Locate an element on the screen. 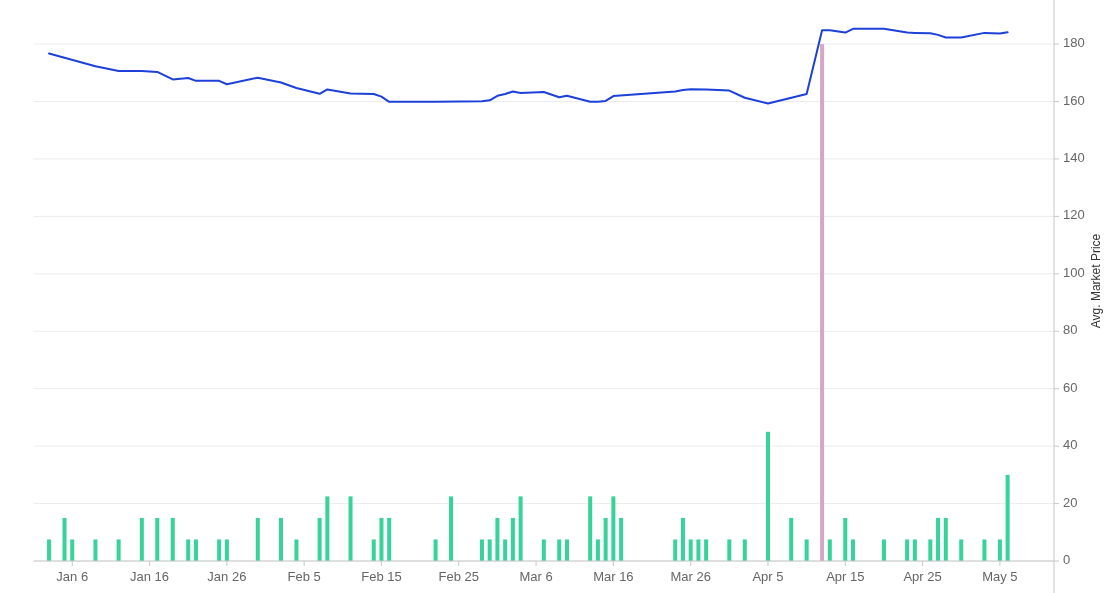 The width and height of the screenshot is (1111, 593). y2-tick-label: 40 is located at coordinates (1070, 445).